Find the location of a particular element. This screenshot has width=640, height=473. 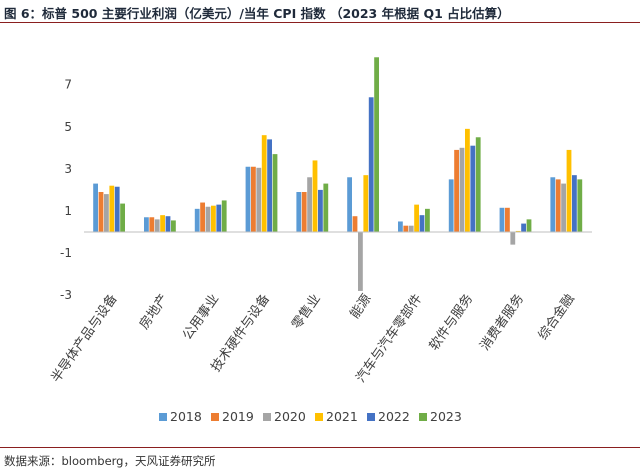

legend-label-2020: 2020 is located at coordinates (290, 416).